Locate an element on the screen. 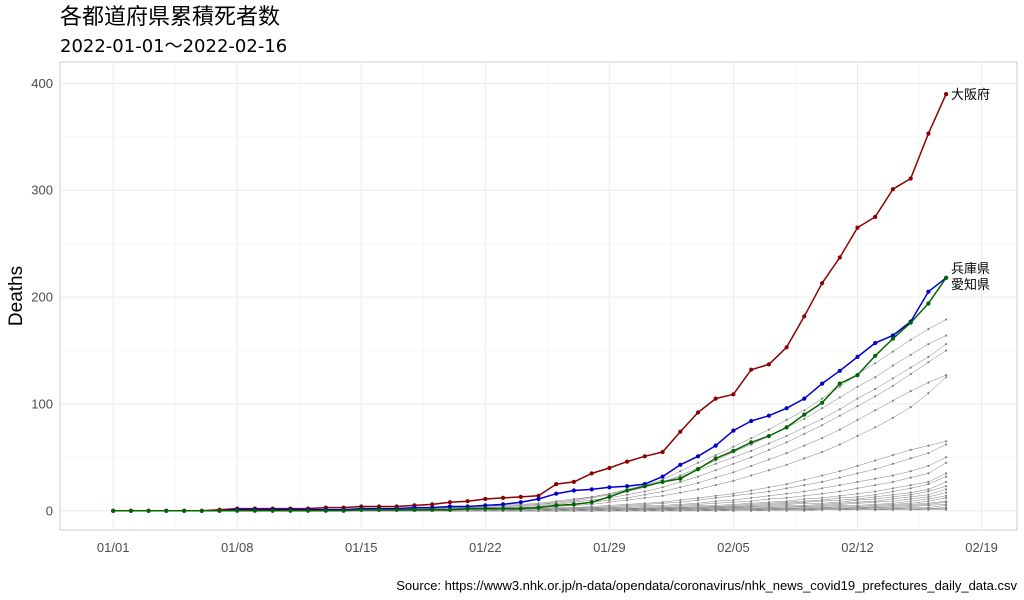 Image resolution: width=1024 pixels, height=600 pixels. y-tick-label: 400 is located at coordinates (42, 83).